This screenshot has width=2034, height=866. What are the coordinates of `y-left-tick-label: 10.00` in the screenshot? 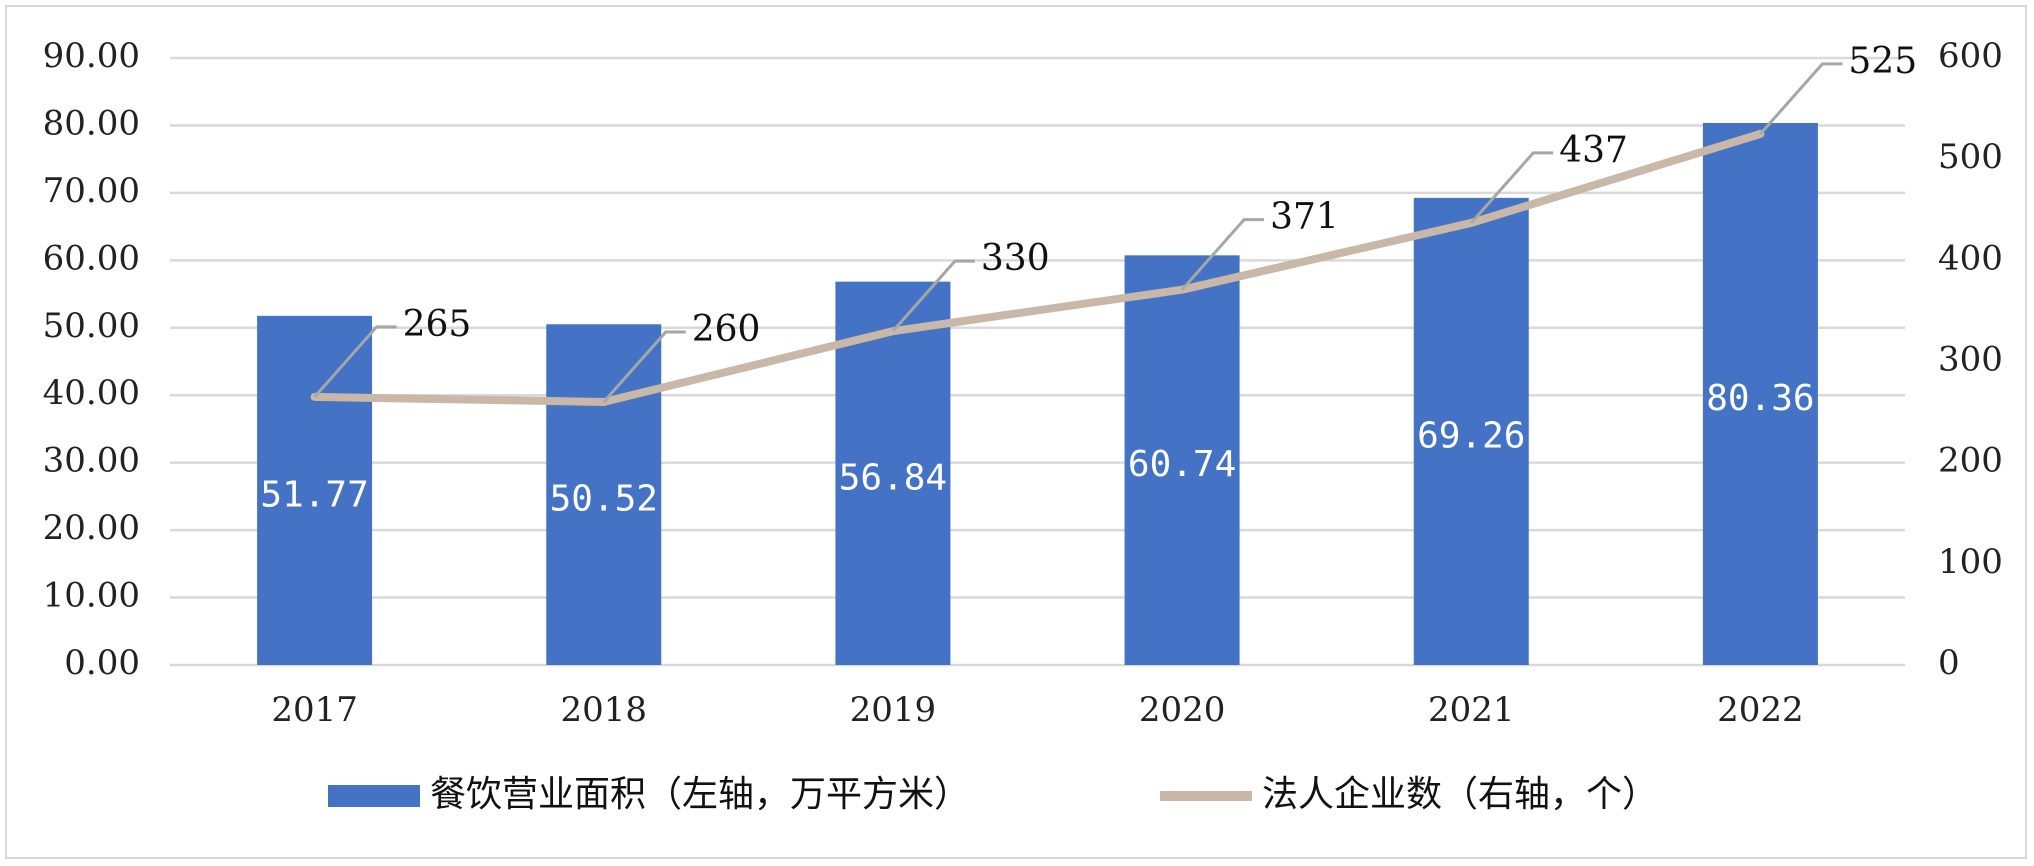 It's located at (91, 596).